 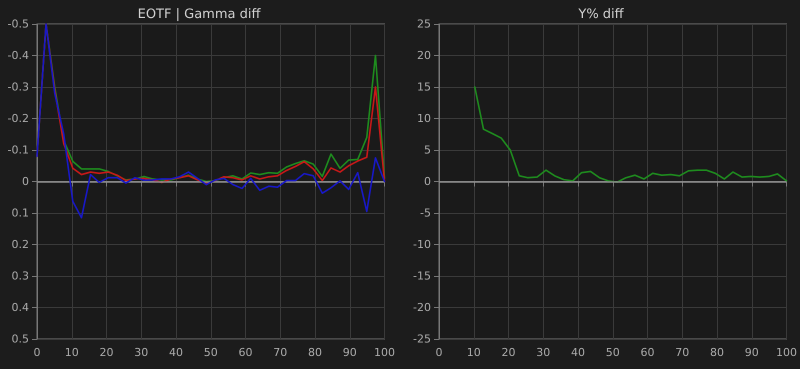 I want to click on line-series, so click(x=631, y=134).